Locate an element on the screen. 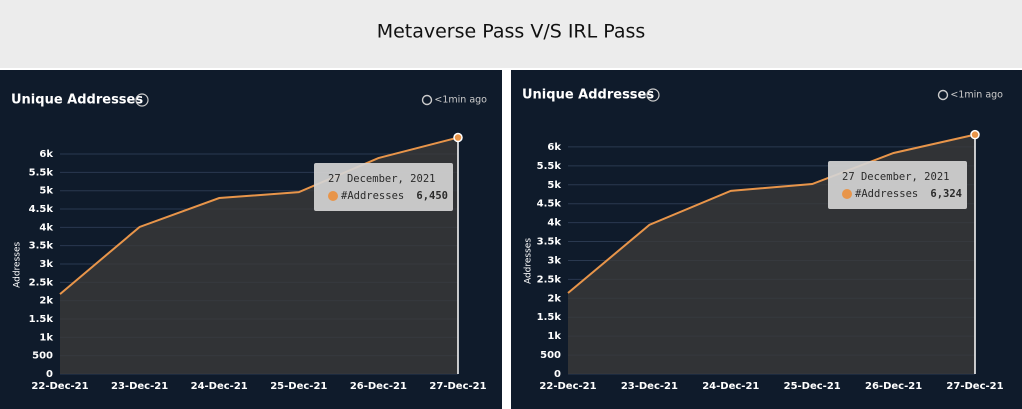 The height and width of the screenshot is (409, 1022). page-title: Metaverse Pass V/S IRL Pass is located at coordinates (511, 32).